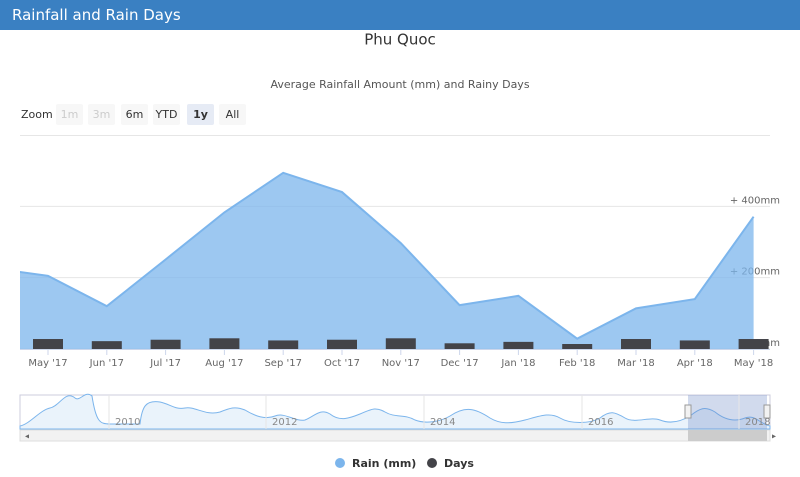 This screenshot has width=800, height=477. Describe the element at coordinates (401, 363) in the screenshot. I see `x-tick-label: Nov '17` at that location.